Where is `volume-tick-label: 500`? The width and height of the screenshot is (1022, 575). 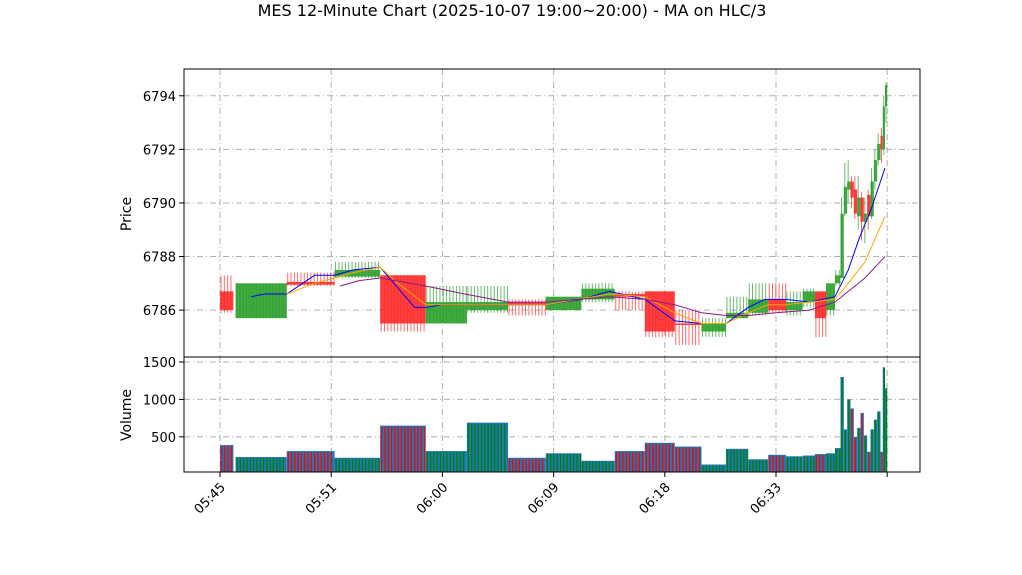 volume-tick-label: 500 is located at coordinates (163, 438).